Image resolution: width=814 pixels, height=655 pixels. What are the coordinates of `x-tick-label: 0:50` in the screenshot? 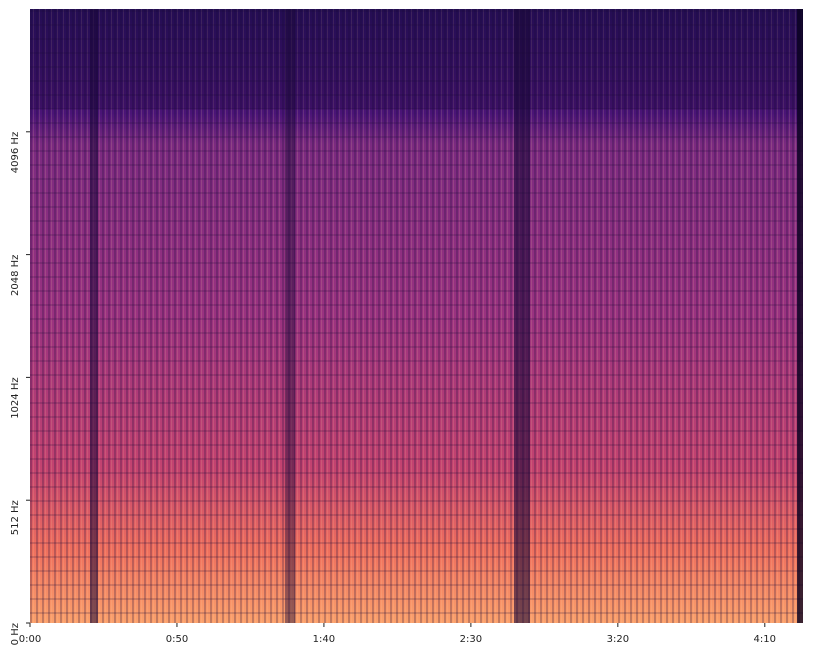 It's located at (177, 639).